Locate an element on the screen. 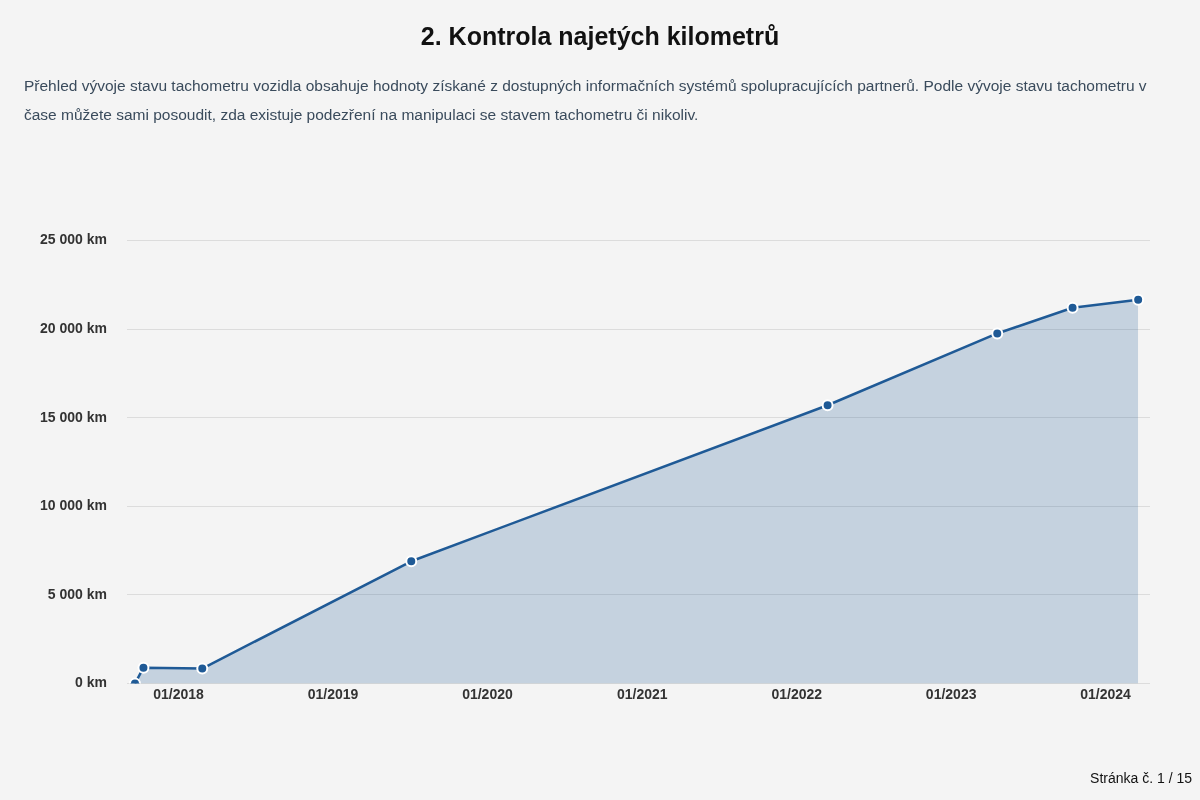 The height and width of the screenshot is (800, 1200). y-tick-label: 10 000 km is located at coordinates (73, 505).